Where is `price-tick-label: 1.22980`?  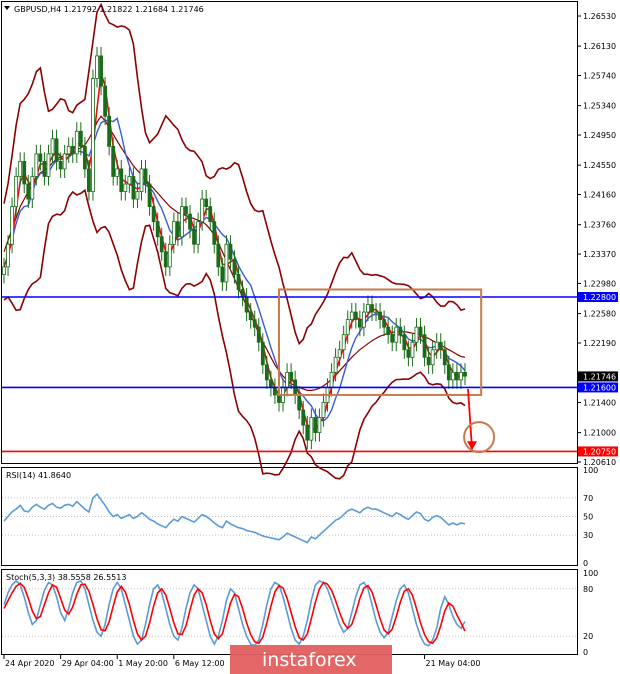 price-tick-label: 1.22980 is located at coordinates (599, 283).